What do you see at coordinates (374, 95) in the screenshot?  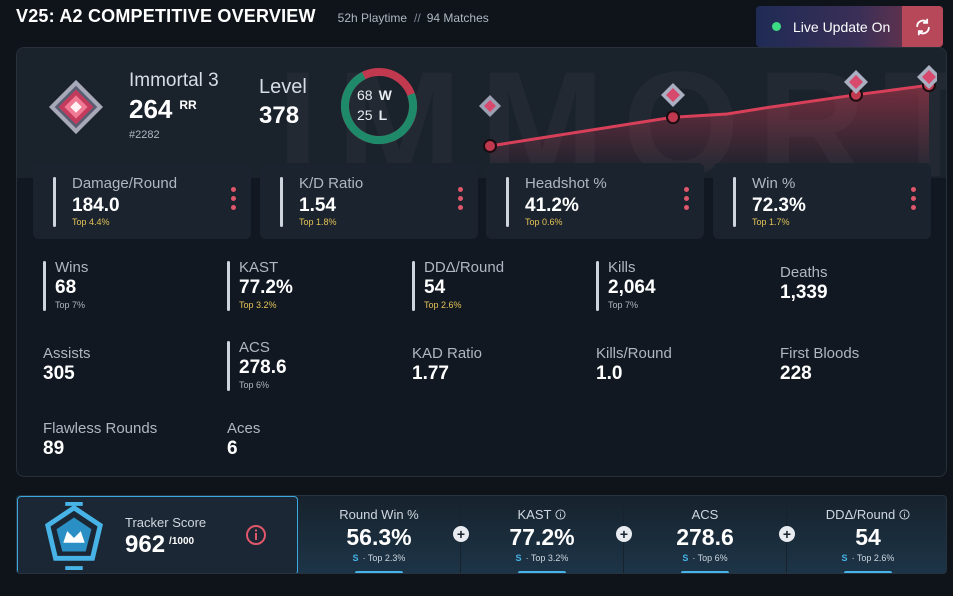 I see `wins-count: 68 W` at bounding box center [374, 95].